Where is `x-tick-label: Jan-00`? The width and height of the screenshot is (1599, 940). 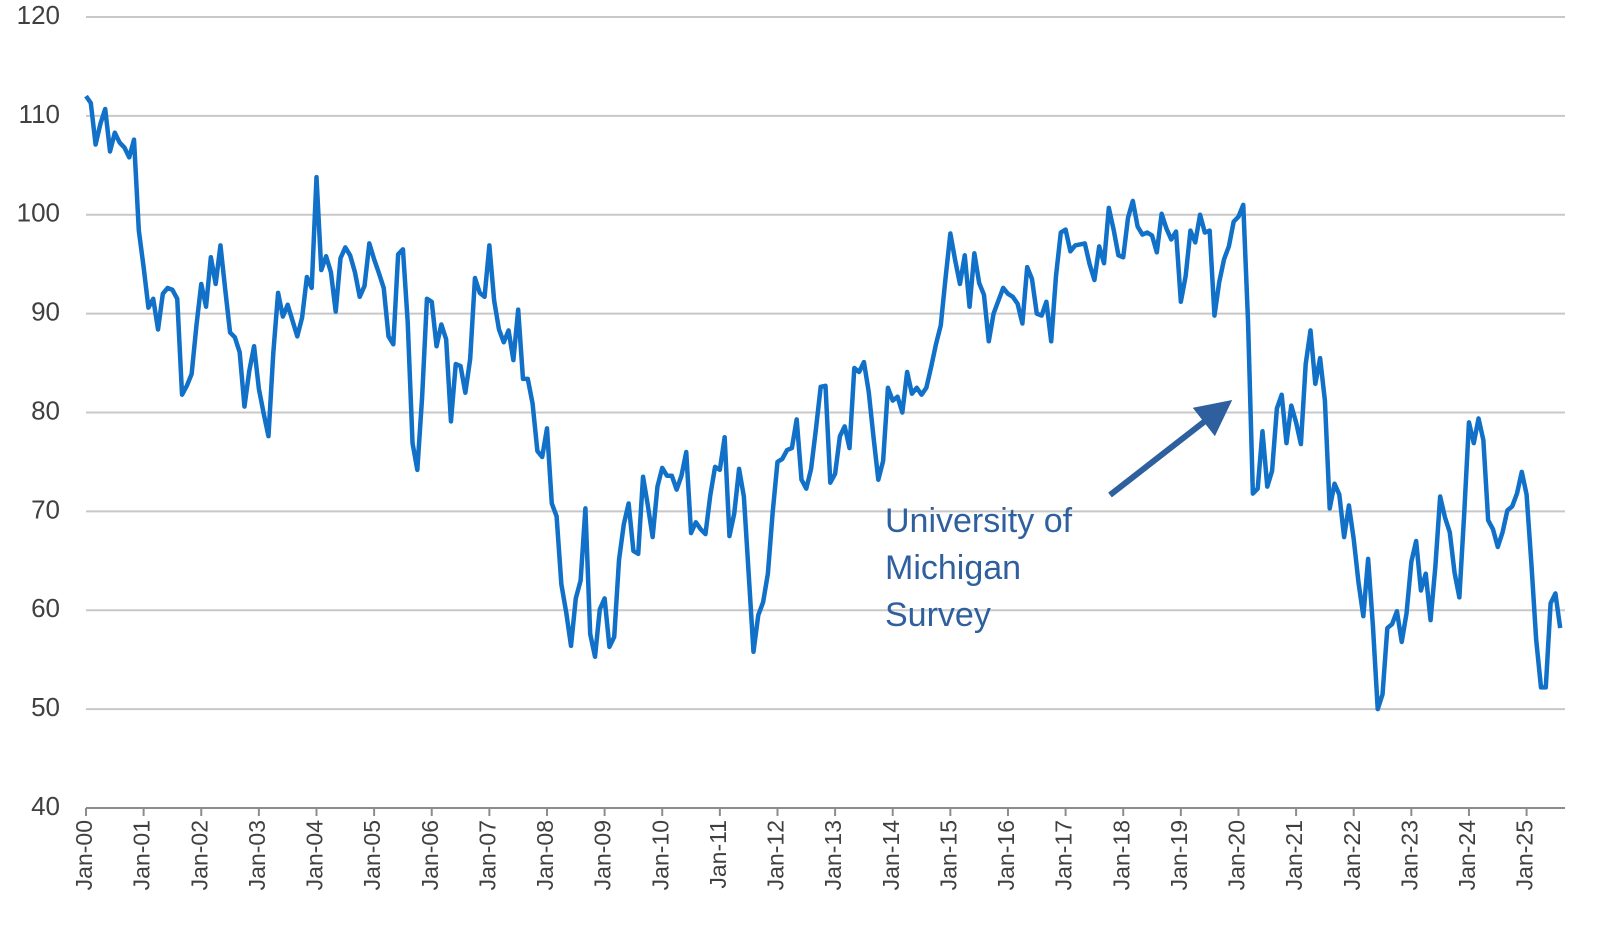 x-tick-label: Jan-00 is located at coordinates (84, 855).